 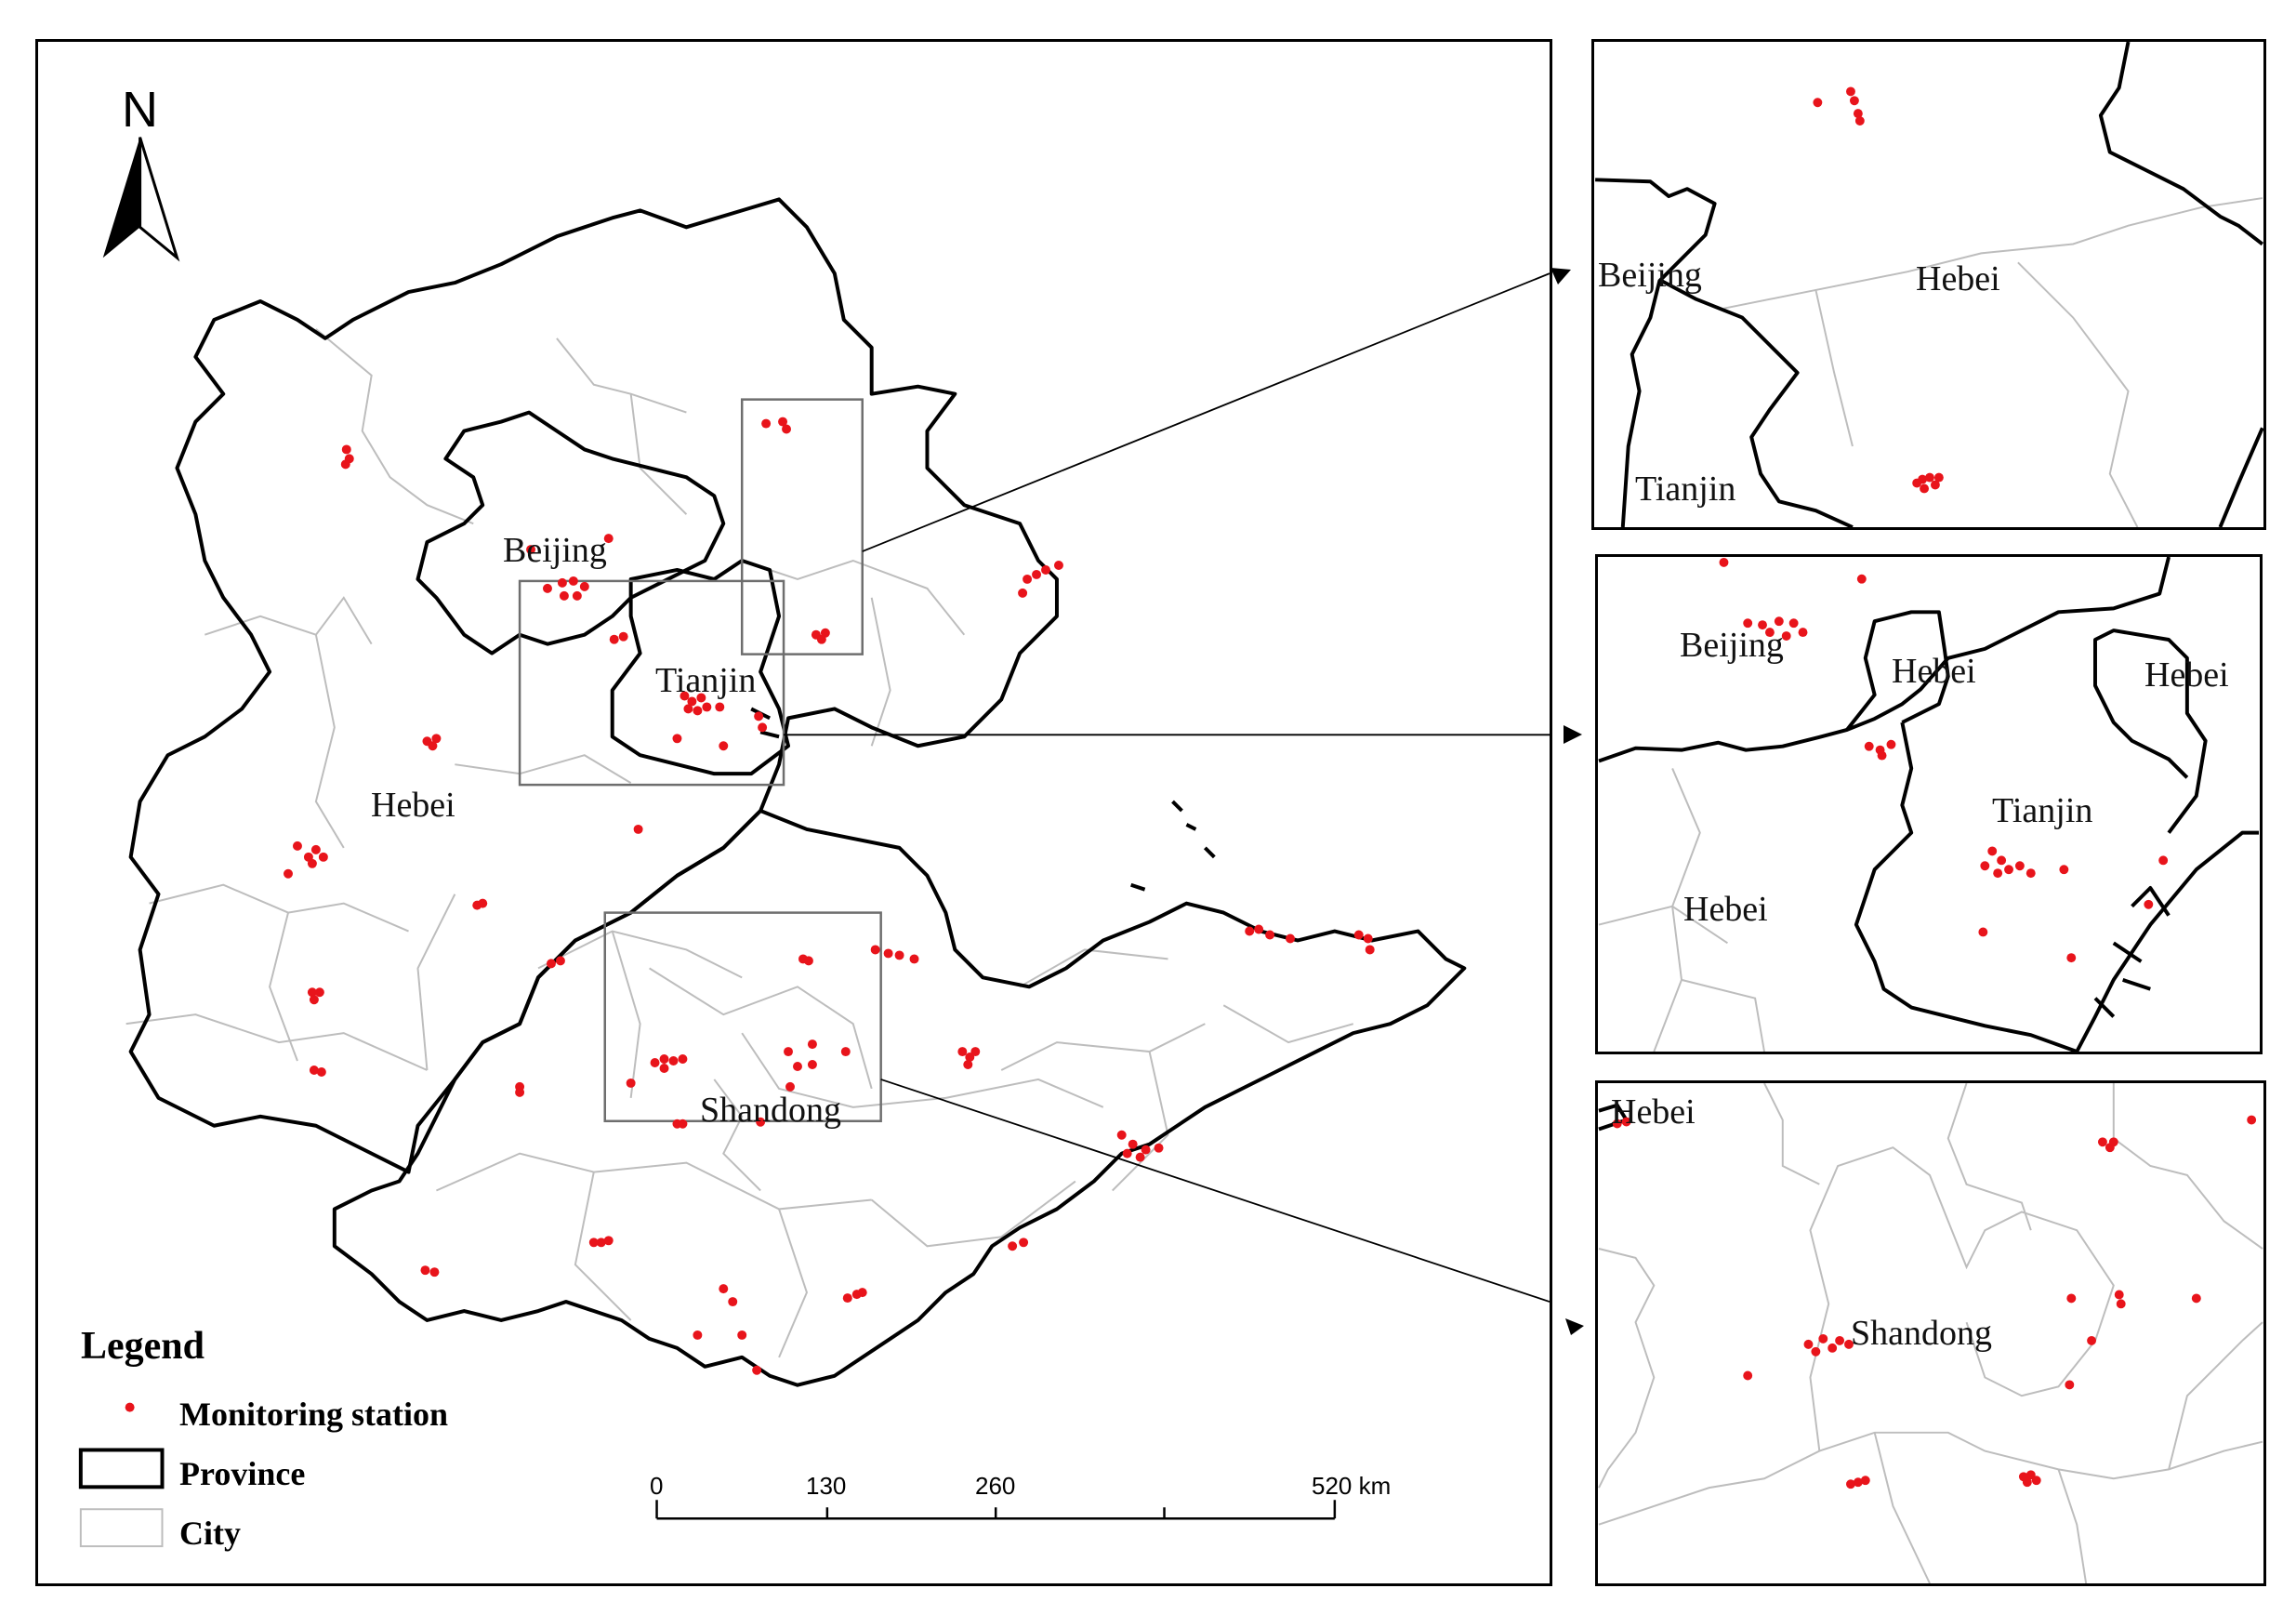 I want to click on inset-3-label-hebei: Hebei, so click(x=1654, y=1112).